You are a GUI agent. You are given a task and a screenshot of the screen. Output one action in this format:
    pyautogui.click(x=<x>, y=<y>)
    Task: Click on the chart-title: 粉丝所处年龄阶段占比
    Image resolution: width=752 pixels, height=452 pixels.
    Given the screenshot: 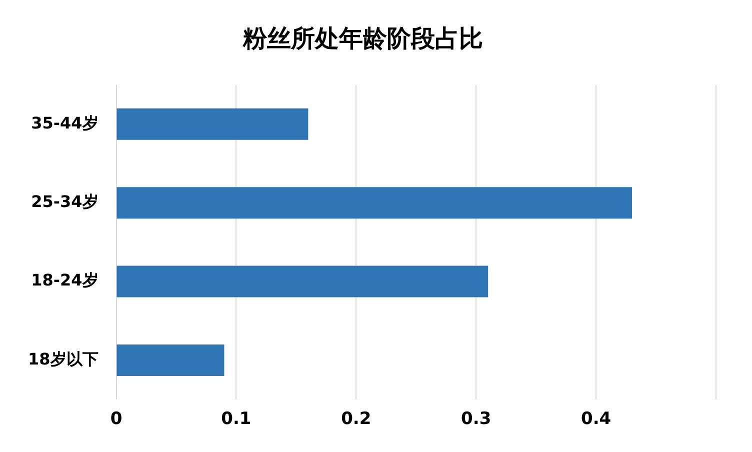 What is the action you would take?
    pyautogui.click(x=362, y=38)
    